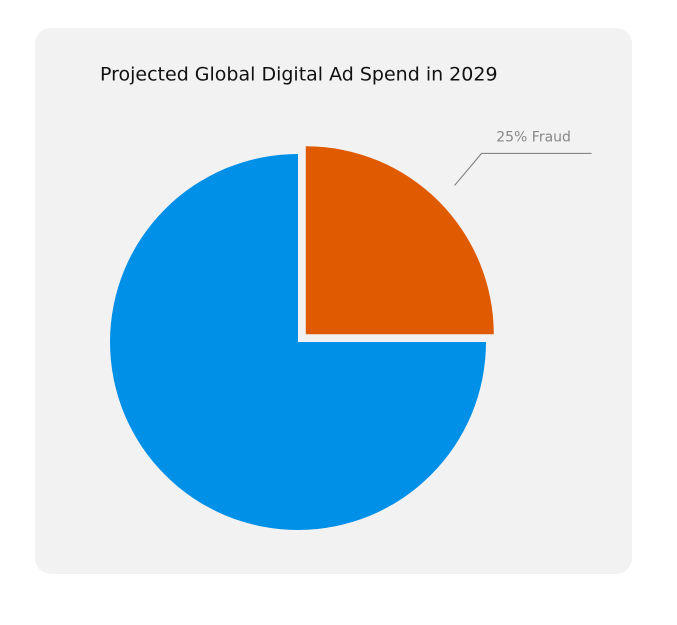 Image resolution: width=677 pixels, height=625 pixels. I want to click on data-label: 25% Fraud, so click(533, 137).